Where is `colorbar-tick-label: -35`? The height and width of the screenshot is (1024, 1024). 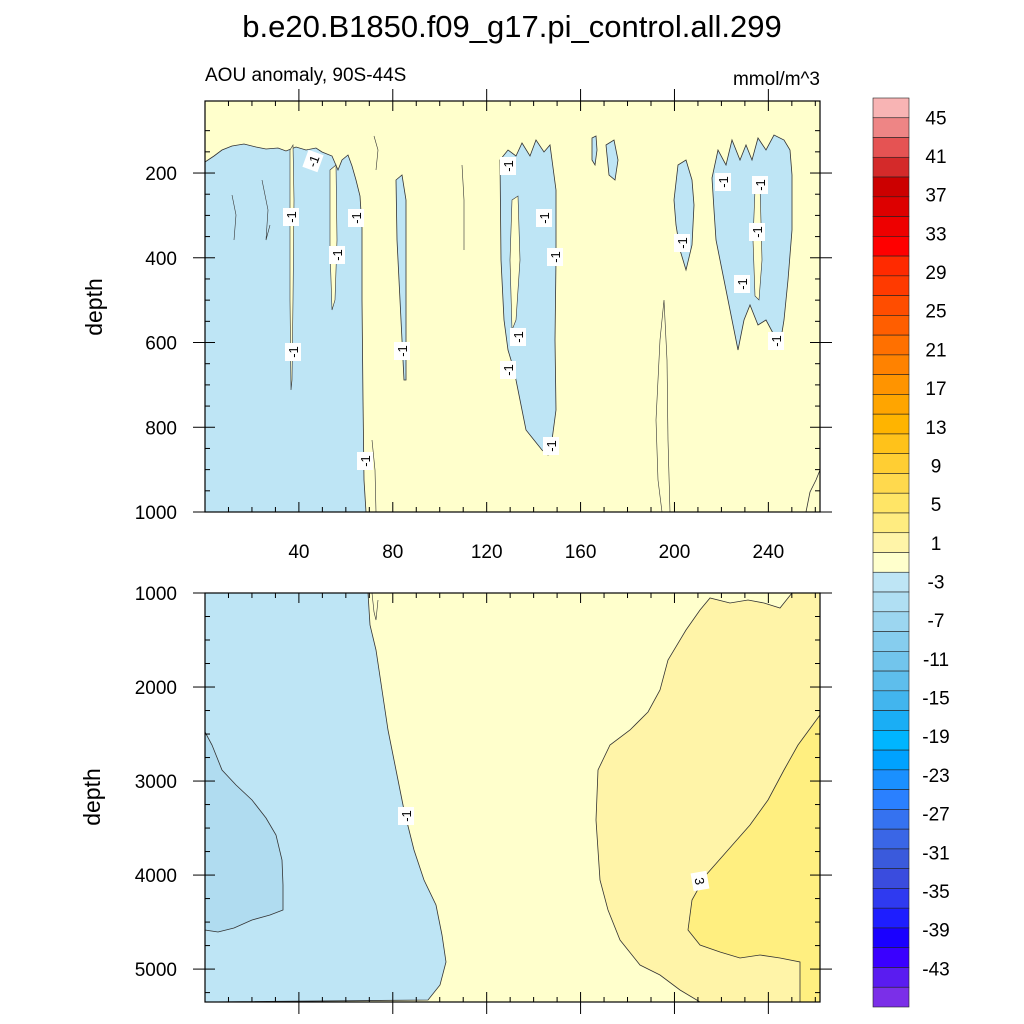 colorbar-tick-label: -35 is located at coordinates (935, 892).